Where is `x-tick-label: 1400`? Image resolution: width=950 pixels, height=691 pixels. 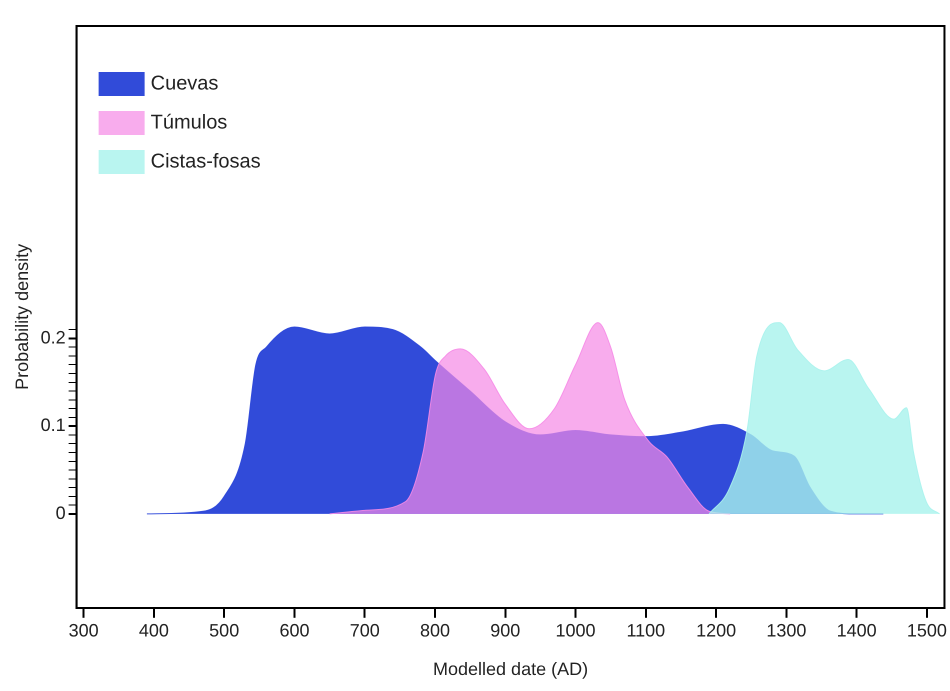
x-tick-label: 1400 is located at coordinates (856, 630).